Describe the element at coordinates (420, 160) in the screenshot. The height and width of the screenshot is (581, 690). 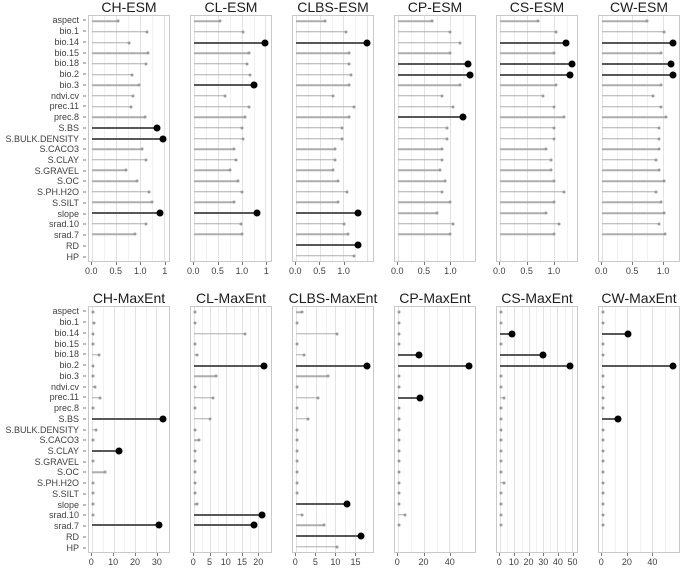
I see `lollipop-line-S.CLAY` at that location.